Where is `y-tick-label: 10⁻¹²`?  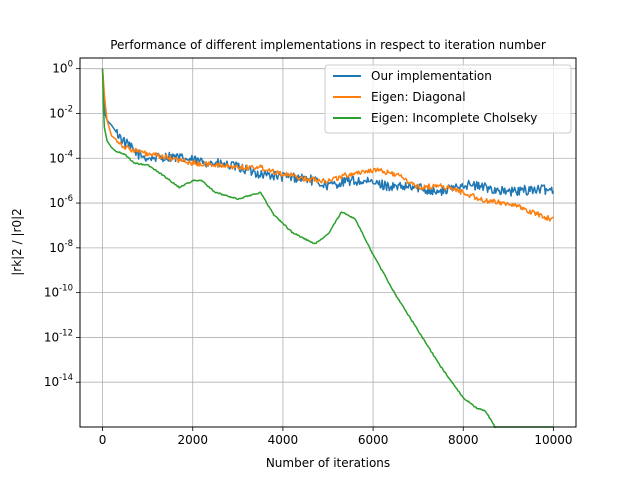
y-tick-label: 10⁻¹² is located at coordinates (58, 336).